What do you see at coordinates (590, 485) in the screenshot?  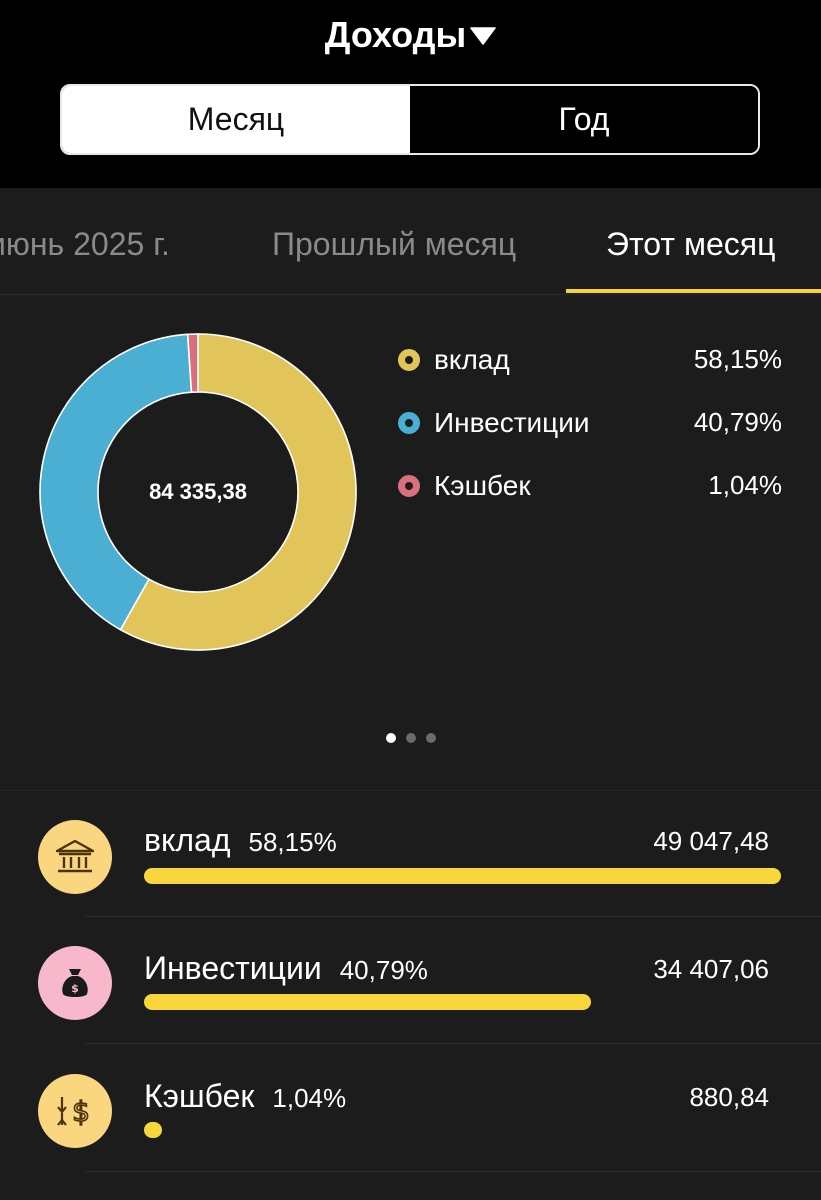 I see `legend-item-cashback: Кэшбек 1,04%` at bounding box center [590, 485].